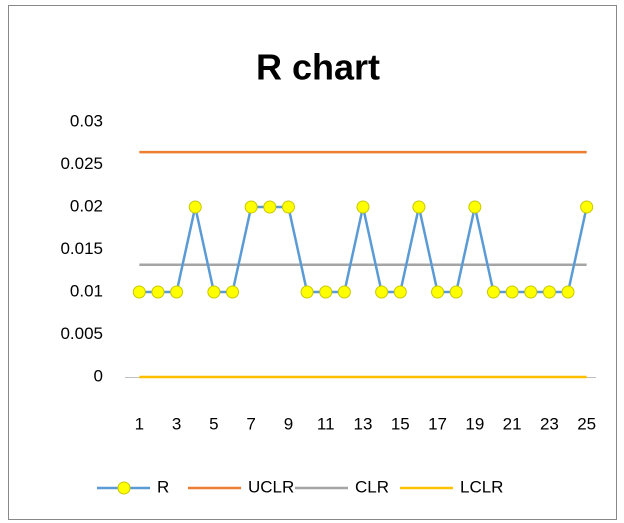 The height and width of the screenshot is (523, 624). Describe the element at coordinates (86, 205) in the screenshot. I see `y-tick-label: 0.02` at that location.